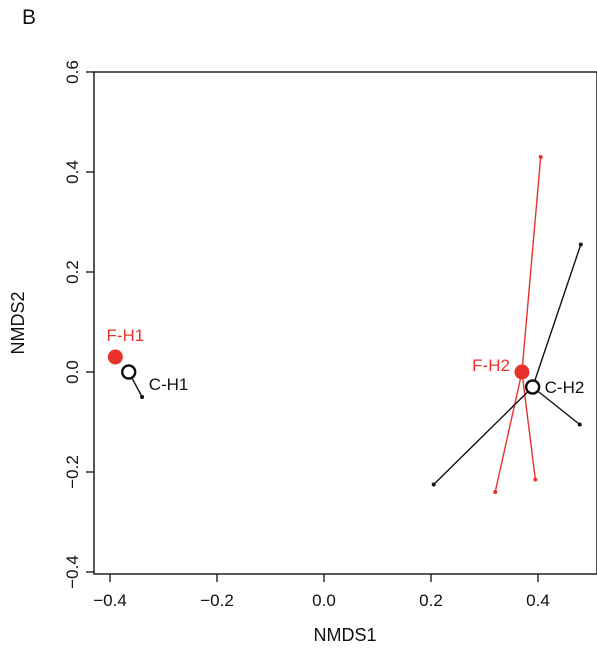 The image size is (597, 649). What do you see at coordinates (72, 172) in the screenshot?
I see `y-tick-label: 0.4` at bounding box center [72, 172].